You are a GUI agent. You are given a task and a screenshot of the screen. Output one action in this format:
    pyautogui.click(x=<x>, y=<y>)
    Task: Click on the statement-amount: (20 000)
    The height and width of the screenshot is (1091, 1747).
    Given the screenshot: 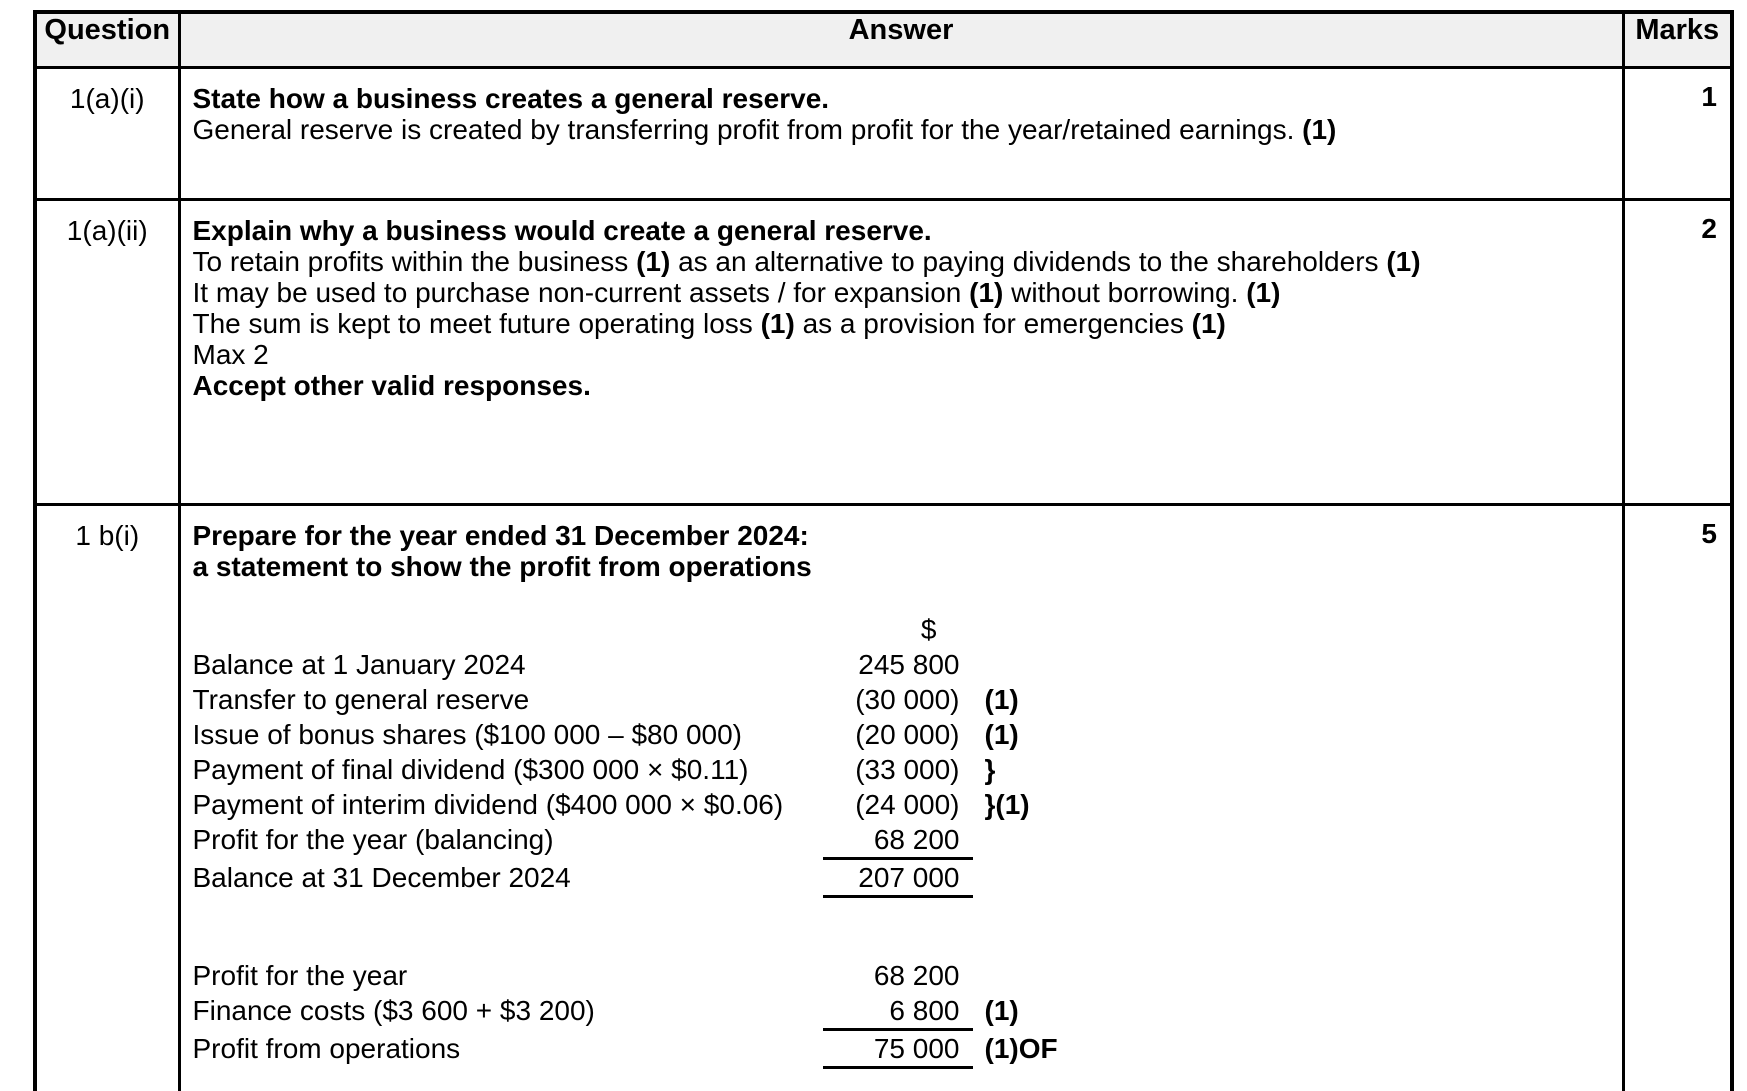 What is the action you would take?
    pyautogui.click(x=907, y=734)
    